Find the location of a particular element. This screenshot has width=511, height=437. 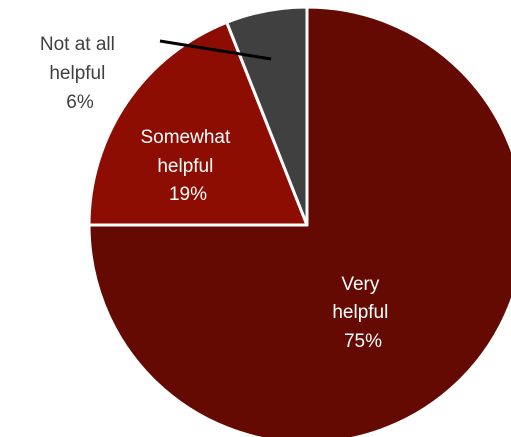

slice-percent-label: 19% is located at coordinates (188, 194).